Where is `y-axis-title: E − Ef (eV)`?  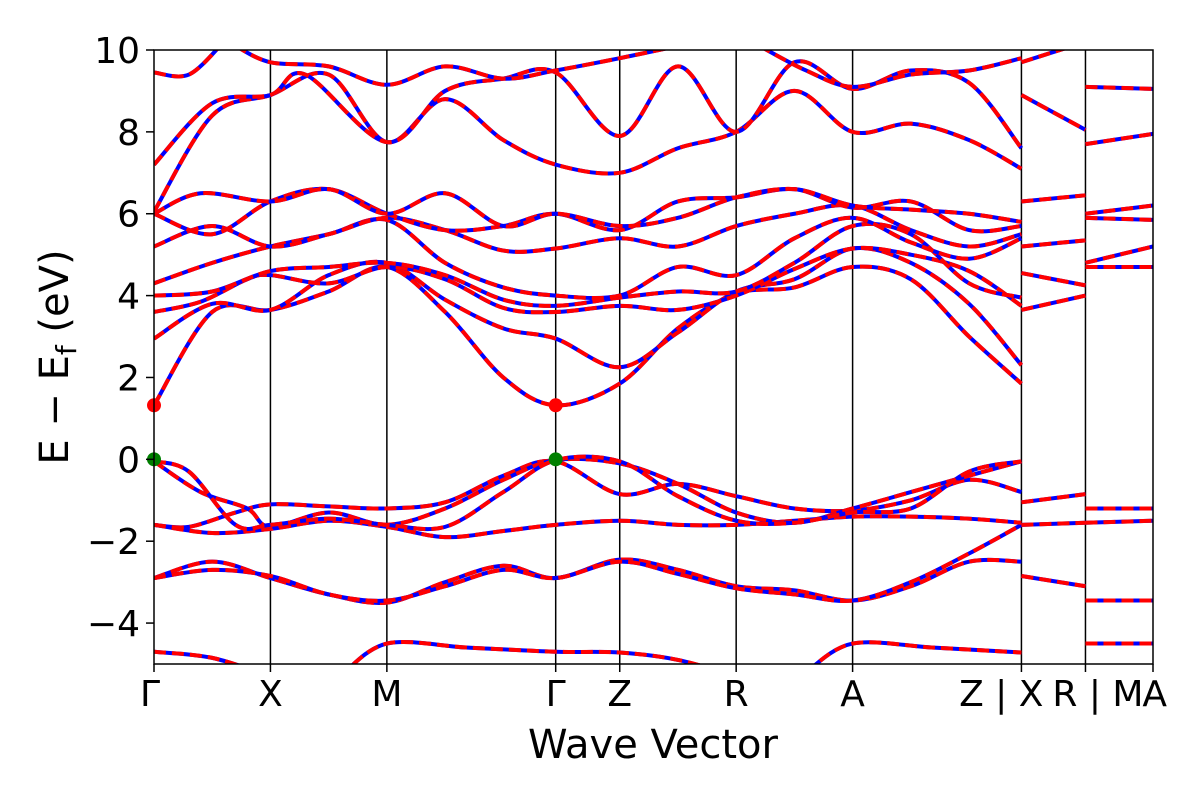
y-axis-title: E − Ef (eV) is located at coordinates (57, 356).